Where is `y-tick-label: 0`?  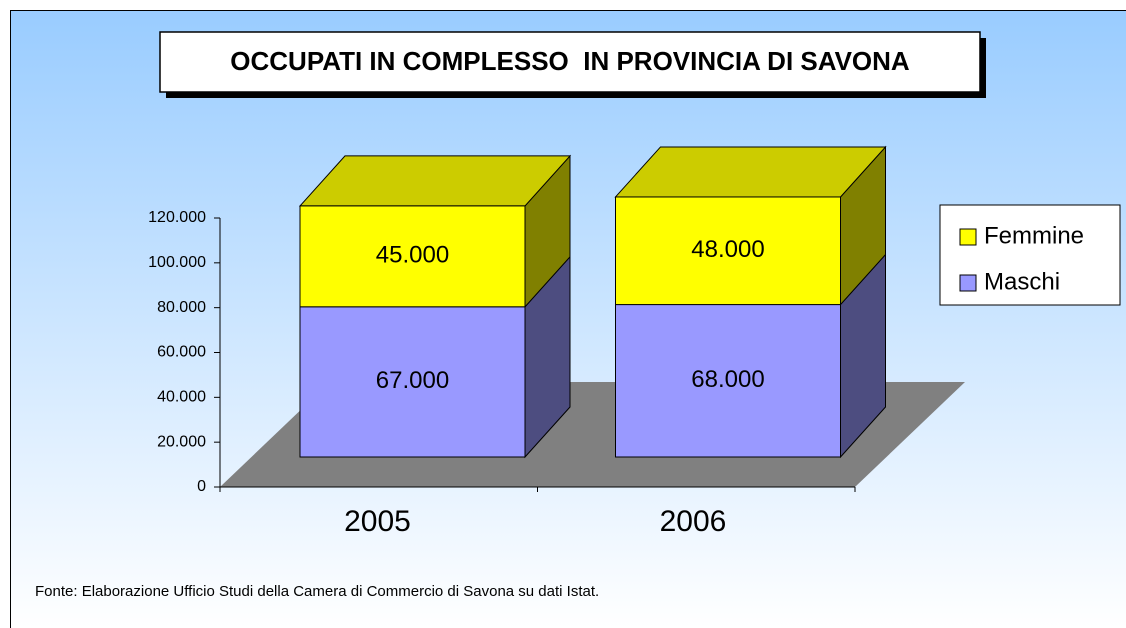
y-tick-label: 0 is located at coordinates (201, 486).